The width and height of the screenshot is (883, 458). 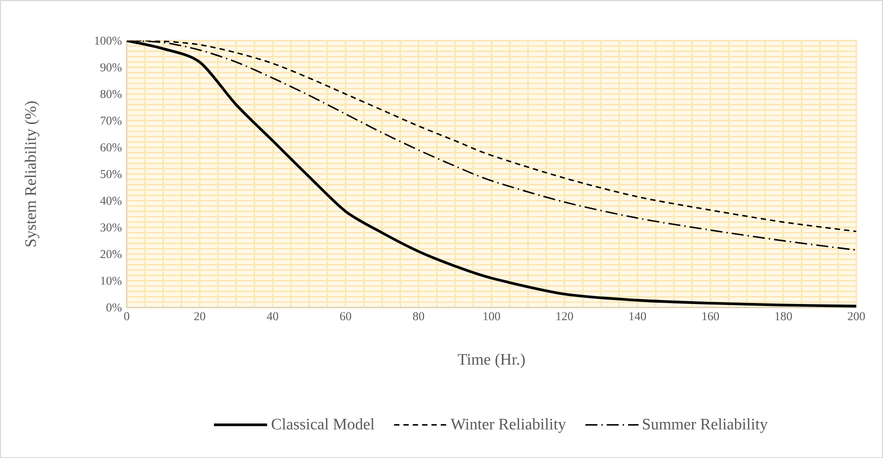 I want to click on y-axis-title: System Reliability (%), so click(x=32, y=173).